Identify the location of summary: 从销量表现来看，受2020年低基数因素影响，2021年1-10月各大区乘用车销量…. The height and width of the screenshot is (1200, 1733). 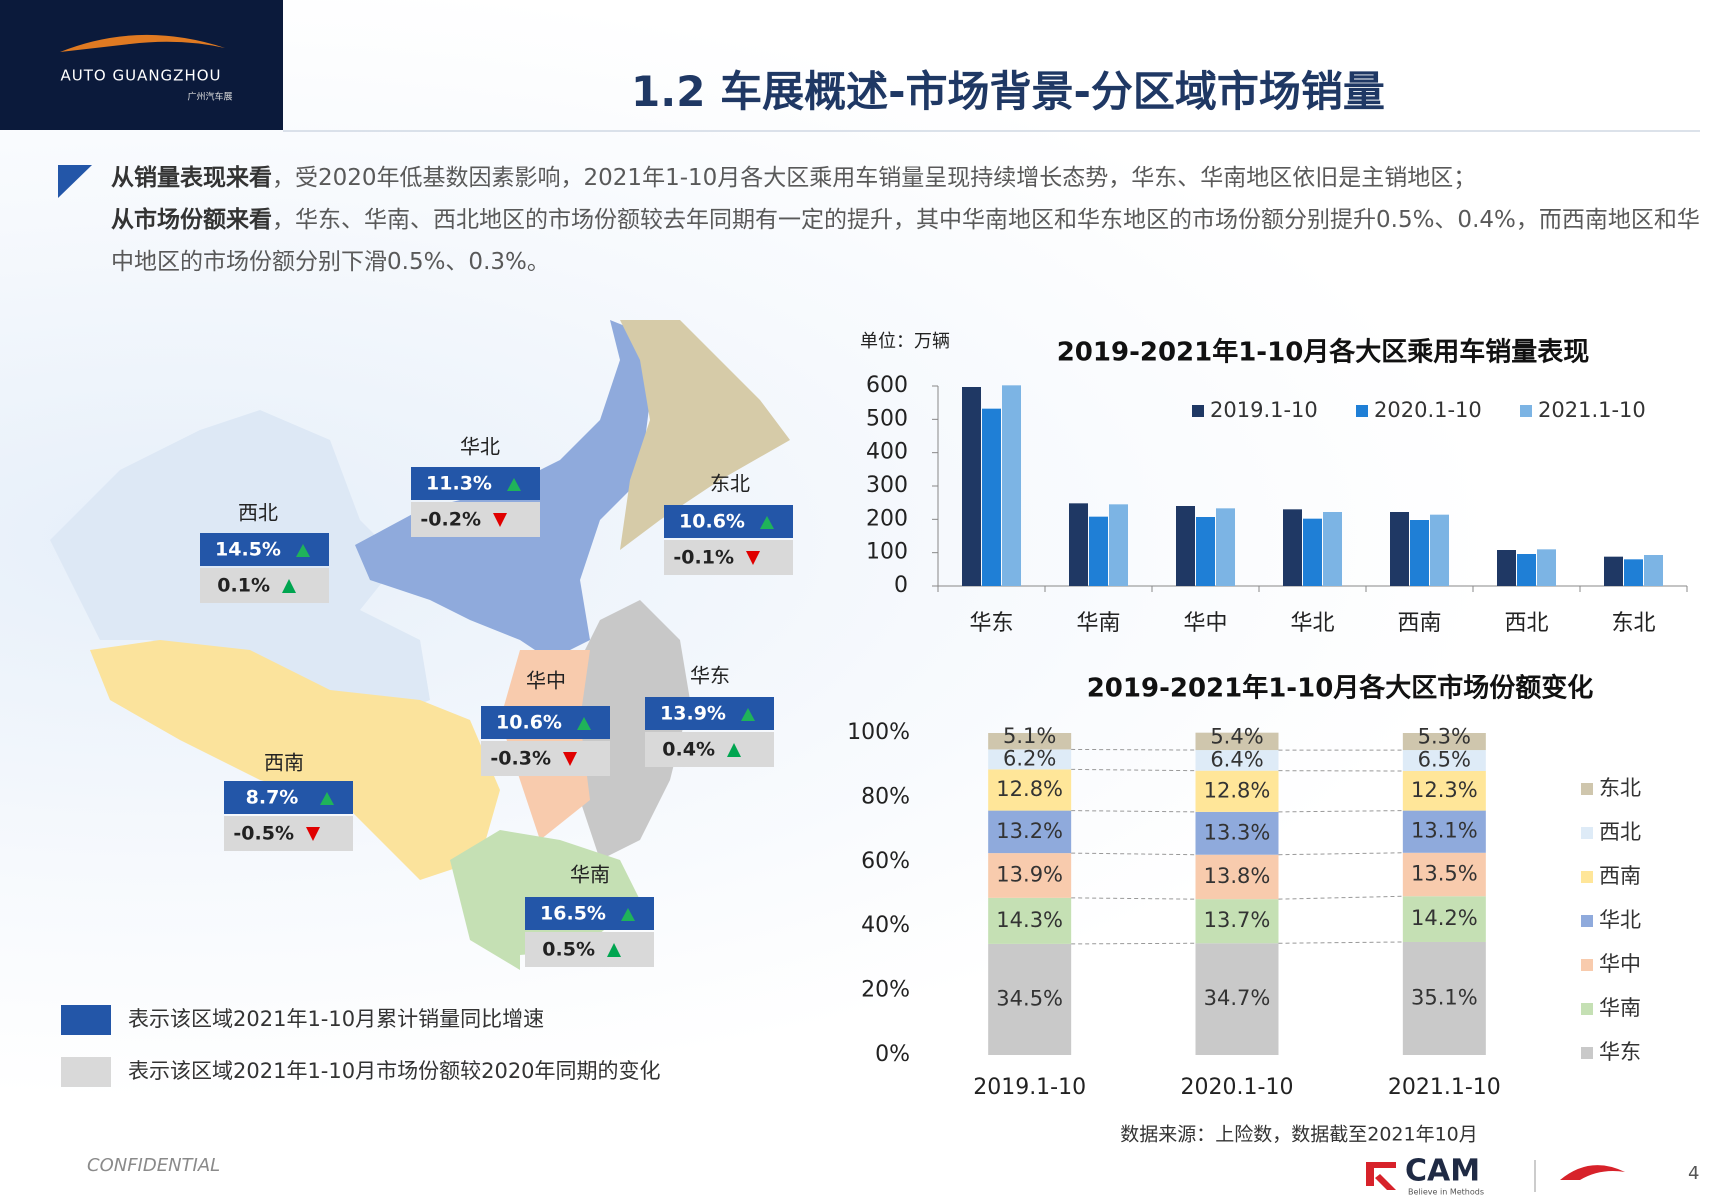
(911, 220).